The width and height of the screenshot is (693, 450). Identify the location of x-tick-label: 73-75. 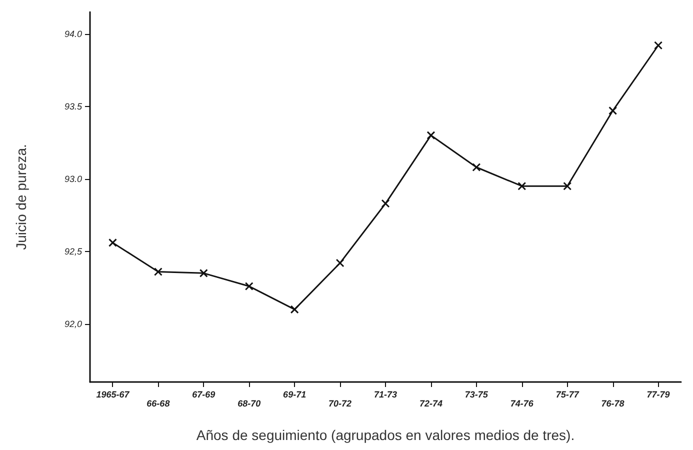
(476, 395).